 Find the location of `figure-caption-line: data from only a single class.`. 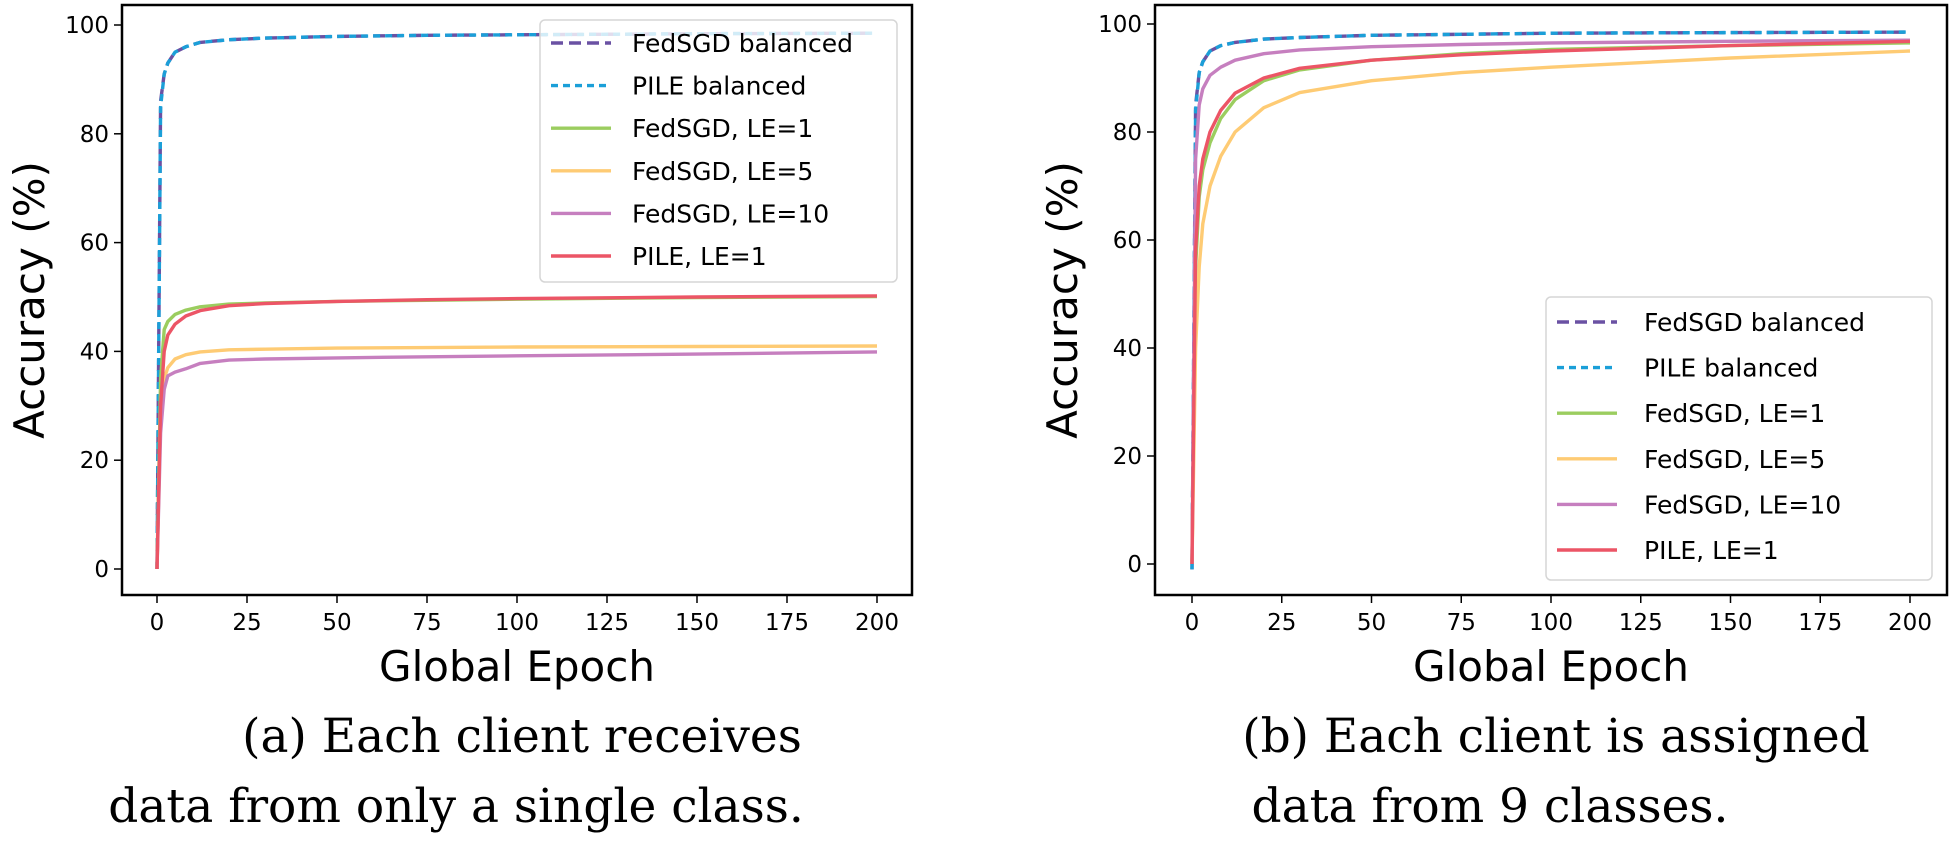

figure-caption-line: data from only a single class. is located at coordinates (456, 806).